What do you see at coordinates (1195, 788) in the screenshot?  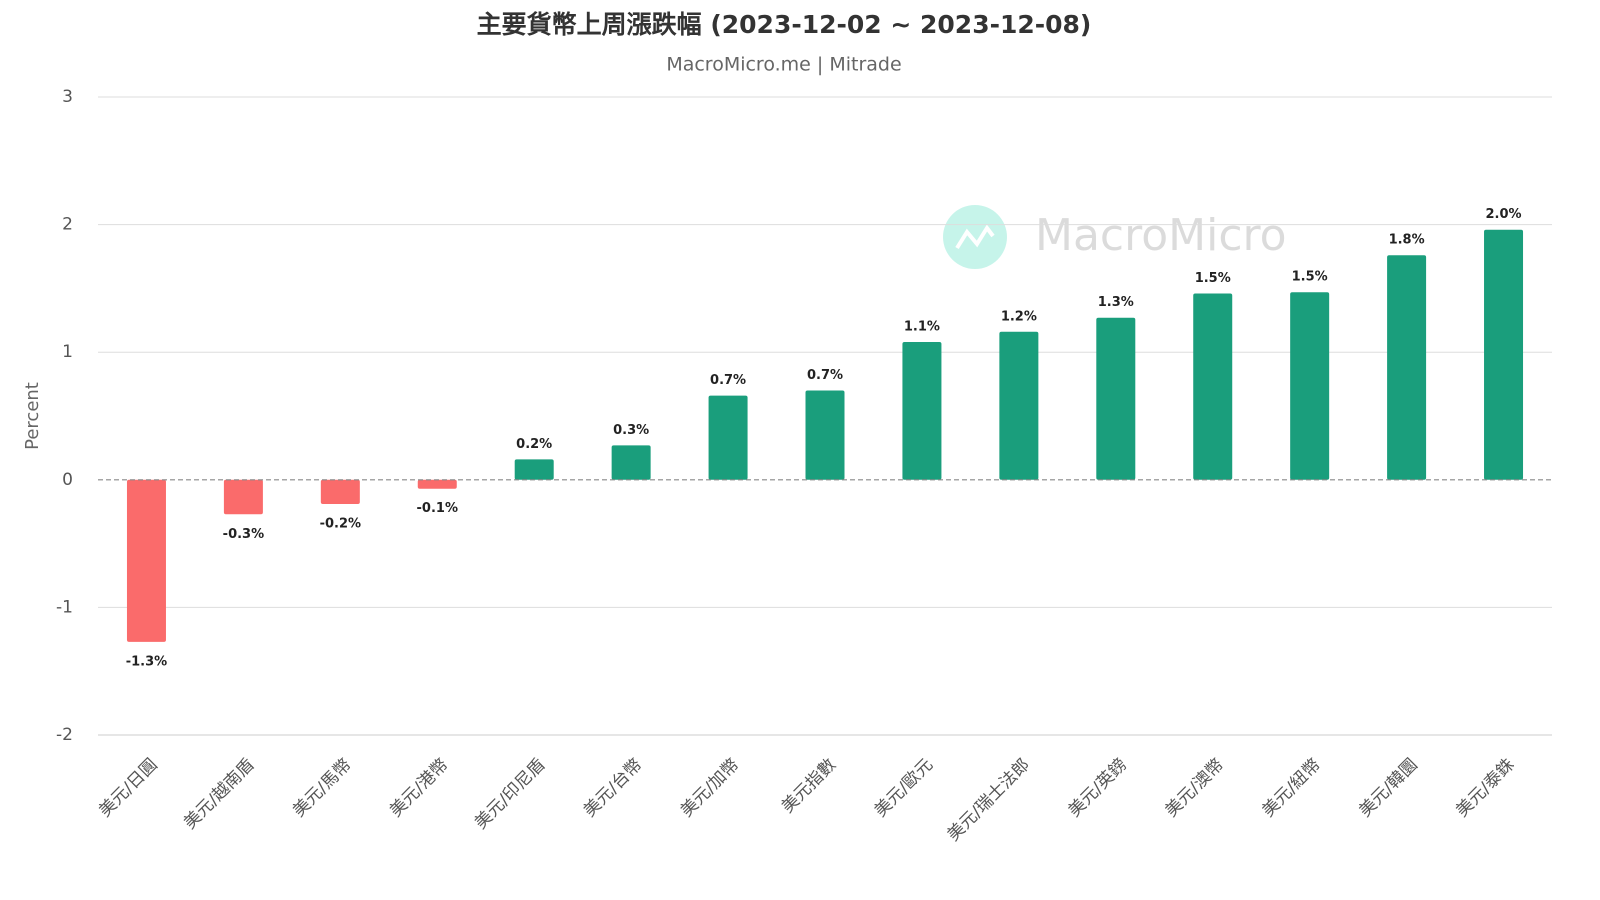 I see `x-tick-label: 美元/澳幣` at bounding box center [1195, 788].